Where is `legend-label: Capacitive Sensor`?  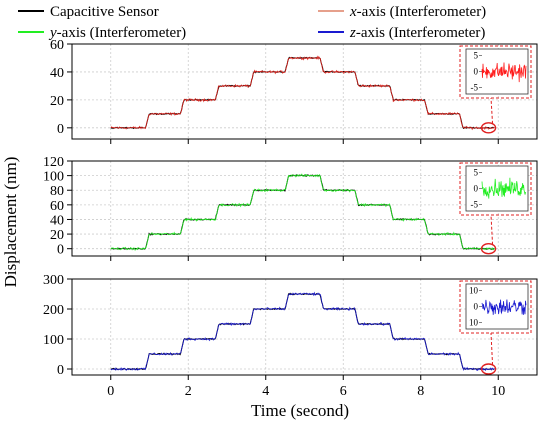 legend-label: Capacitive Sensor is located at coordinates (104, 12).